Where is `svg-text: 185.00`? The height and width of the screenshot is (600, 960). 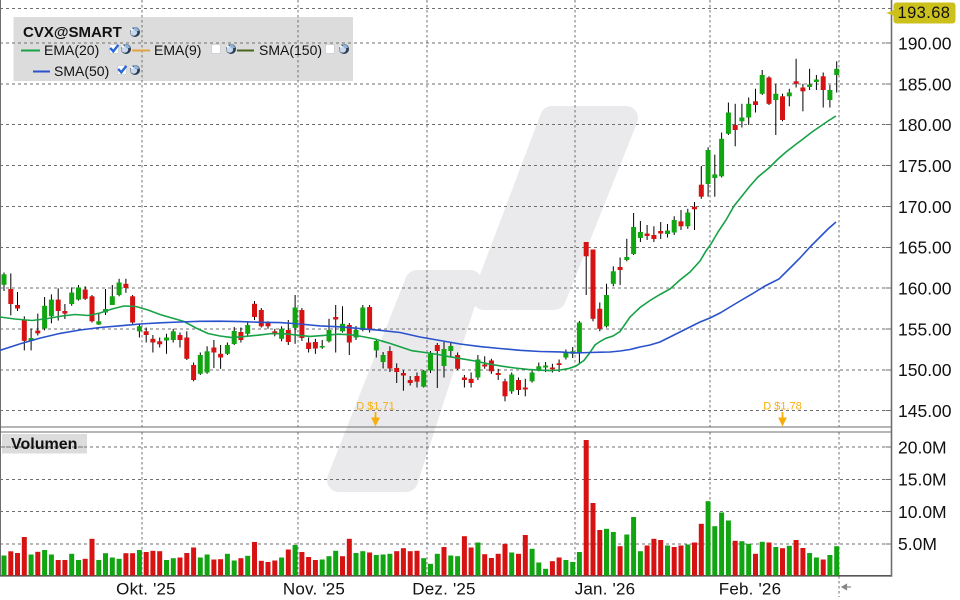 svg-text: 185.00 is located at coordinates (925, 84).